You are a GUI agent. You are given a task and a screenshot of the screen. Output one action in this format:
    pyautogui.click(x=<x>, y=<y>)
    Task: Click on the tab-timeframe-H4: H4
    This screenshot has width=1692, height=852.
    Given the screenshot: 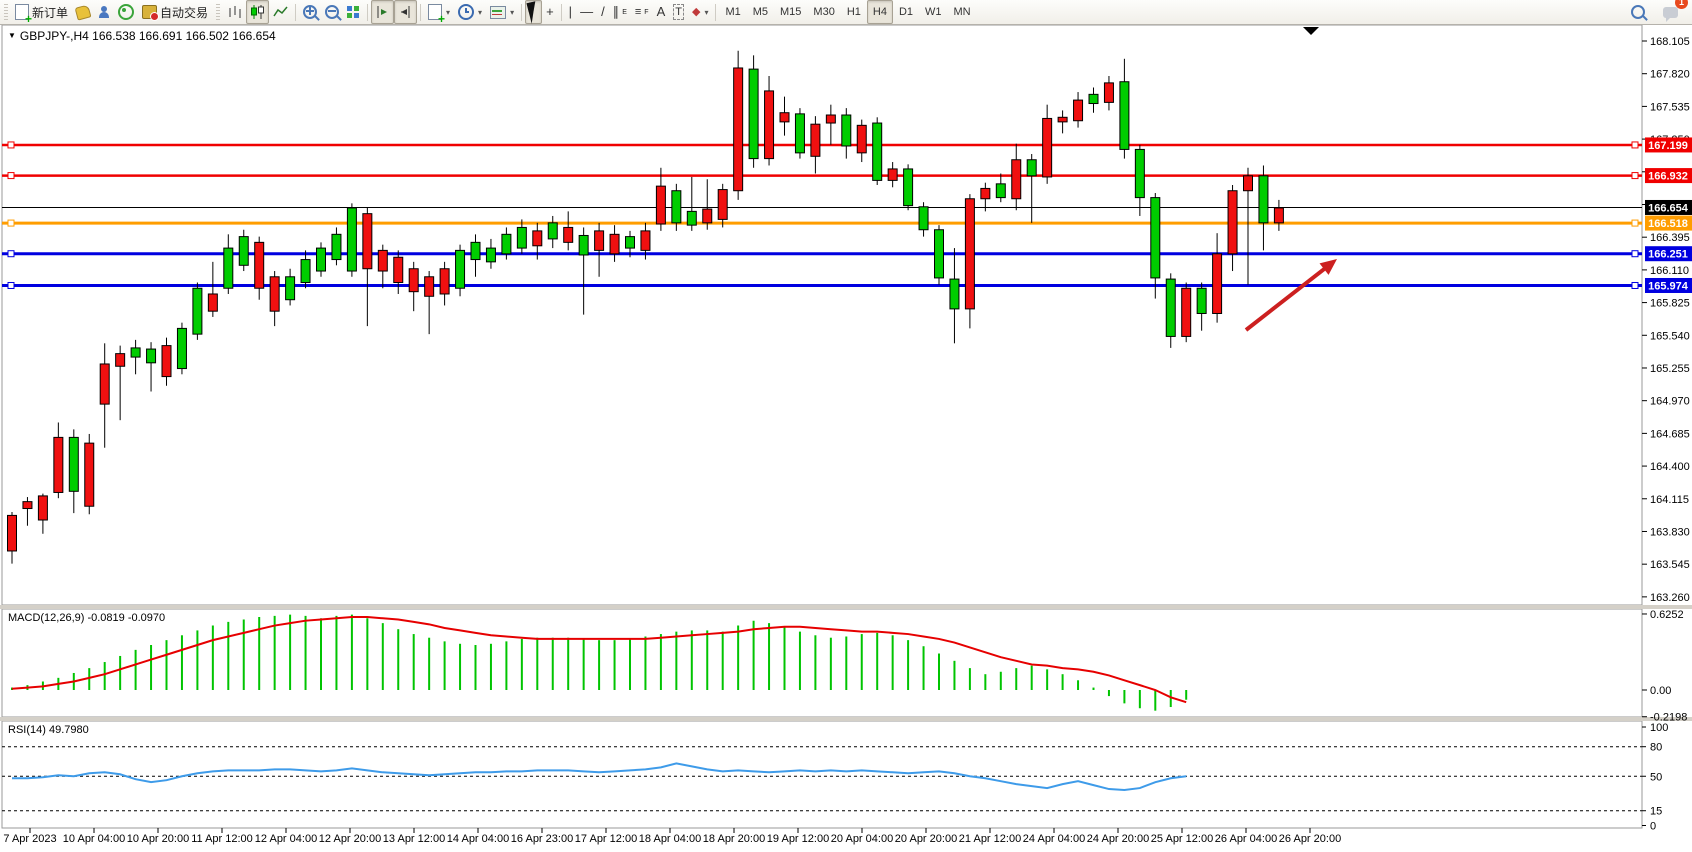 What is the action you would take?
    pyautogui.click(x=879, y=12)
    